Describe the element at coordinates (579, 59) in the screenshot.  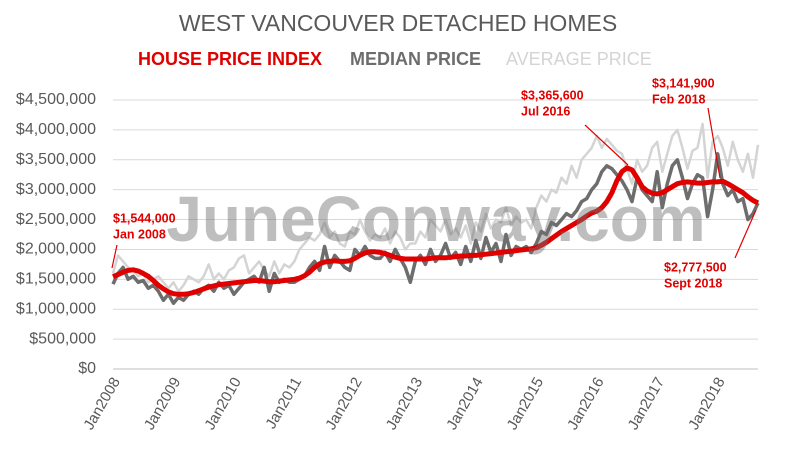
I see `legend-entry: AVERAGE PRICE` at that location.